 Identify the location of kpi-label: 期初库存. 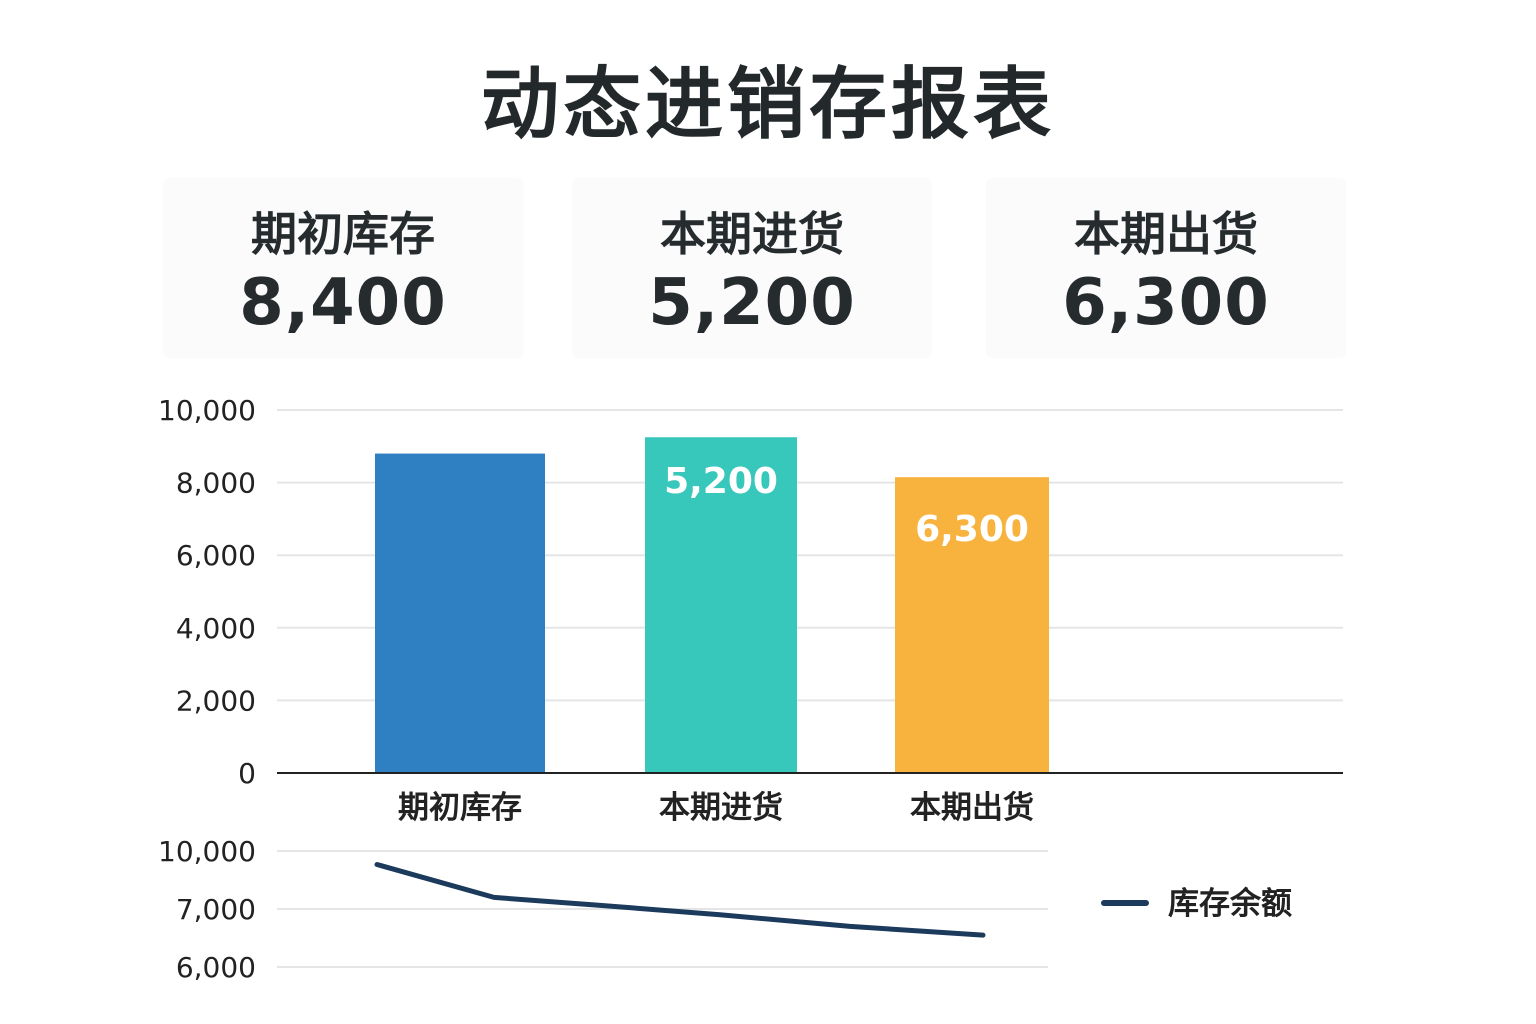
(343, 234).